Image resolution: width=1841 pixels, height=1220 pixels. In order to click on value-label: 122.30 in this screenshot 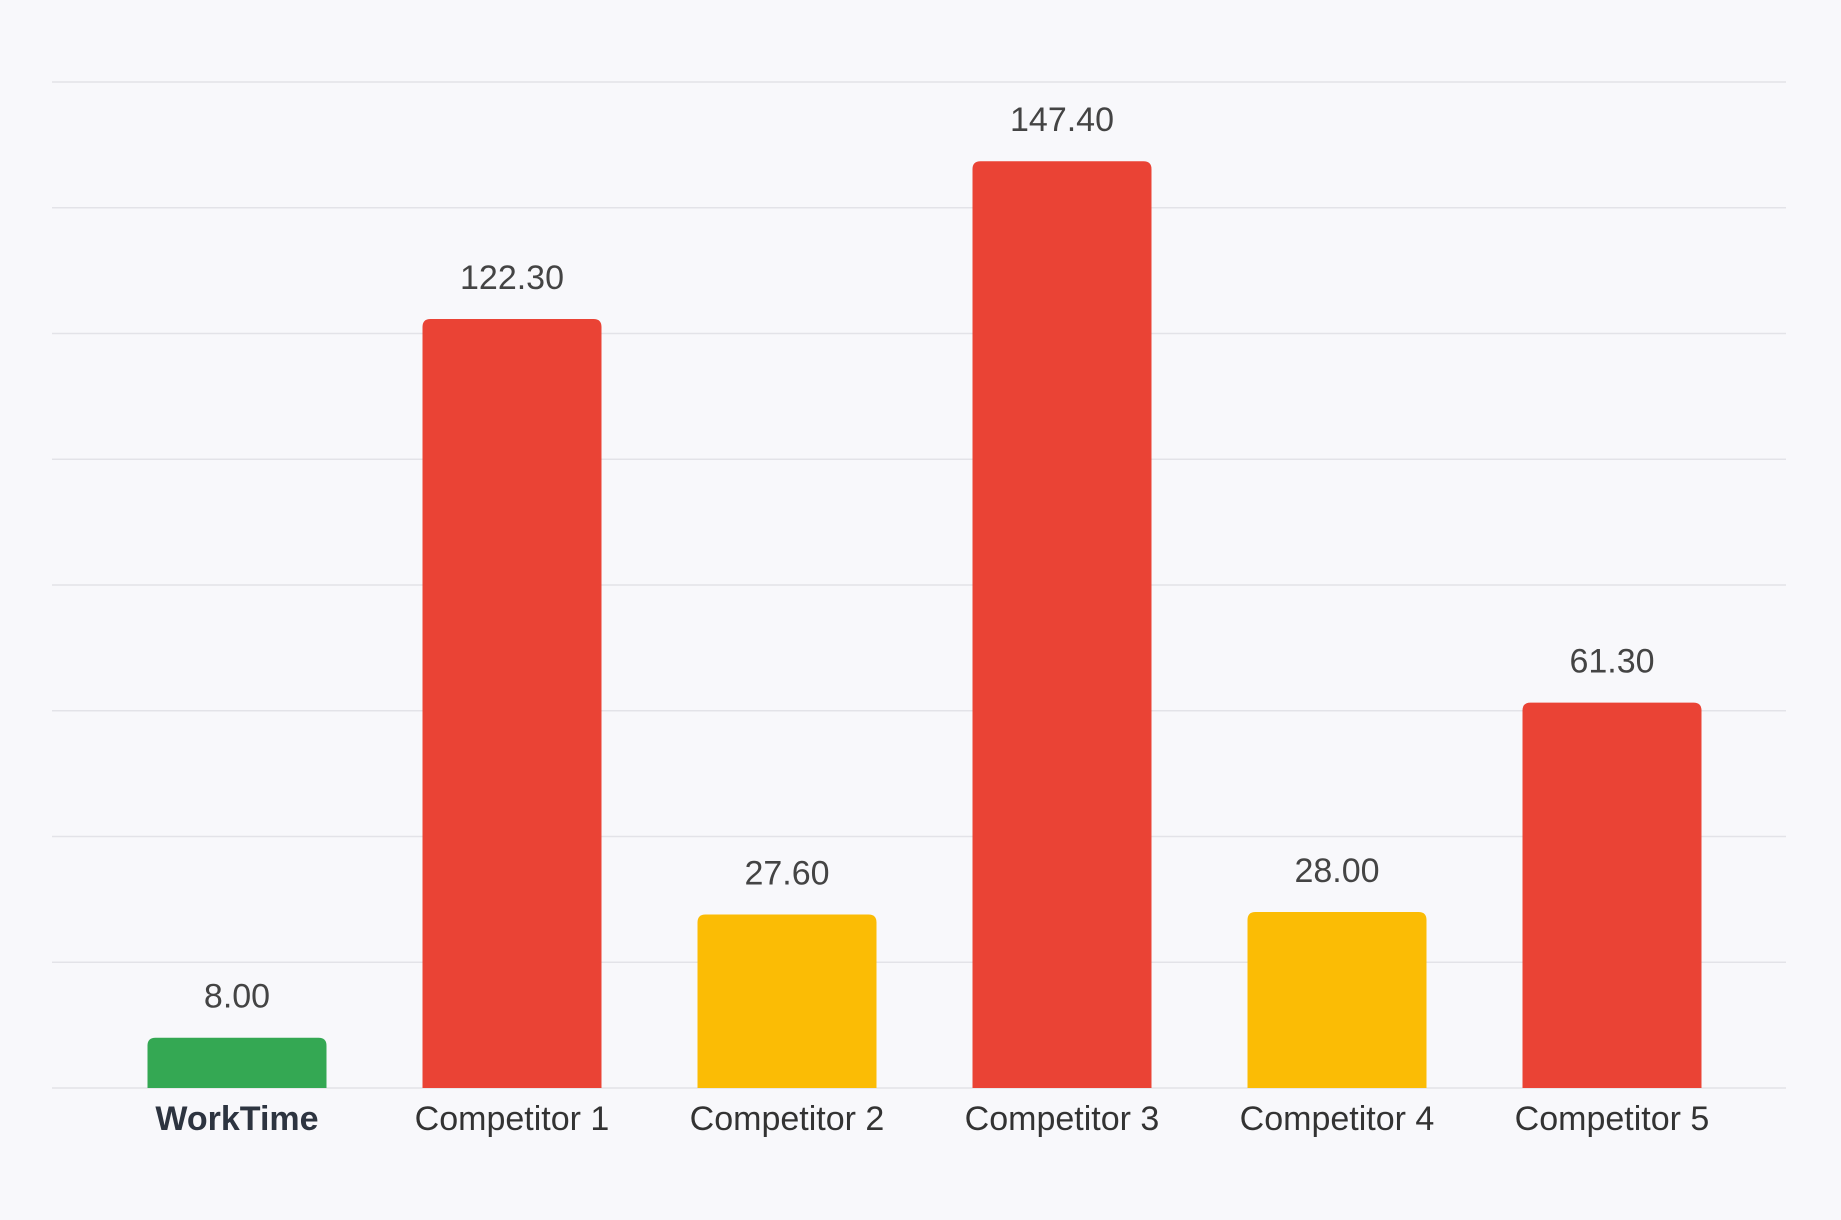, I will do `click(512, 278)`.